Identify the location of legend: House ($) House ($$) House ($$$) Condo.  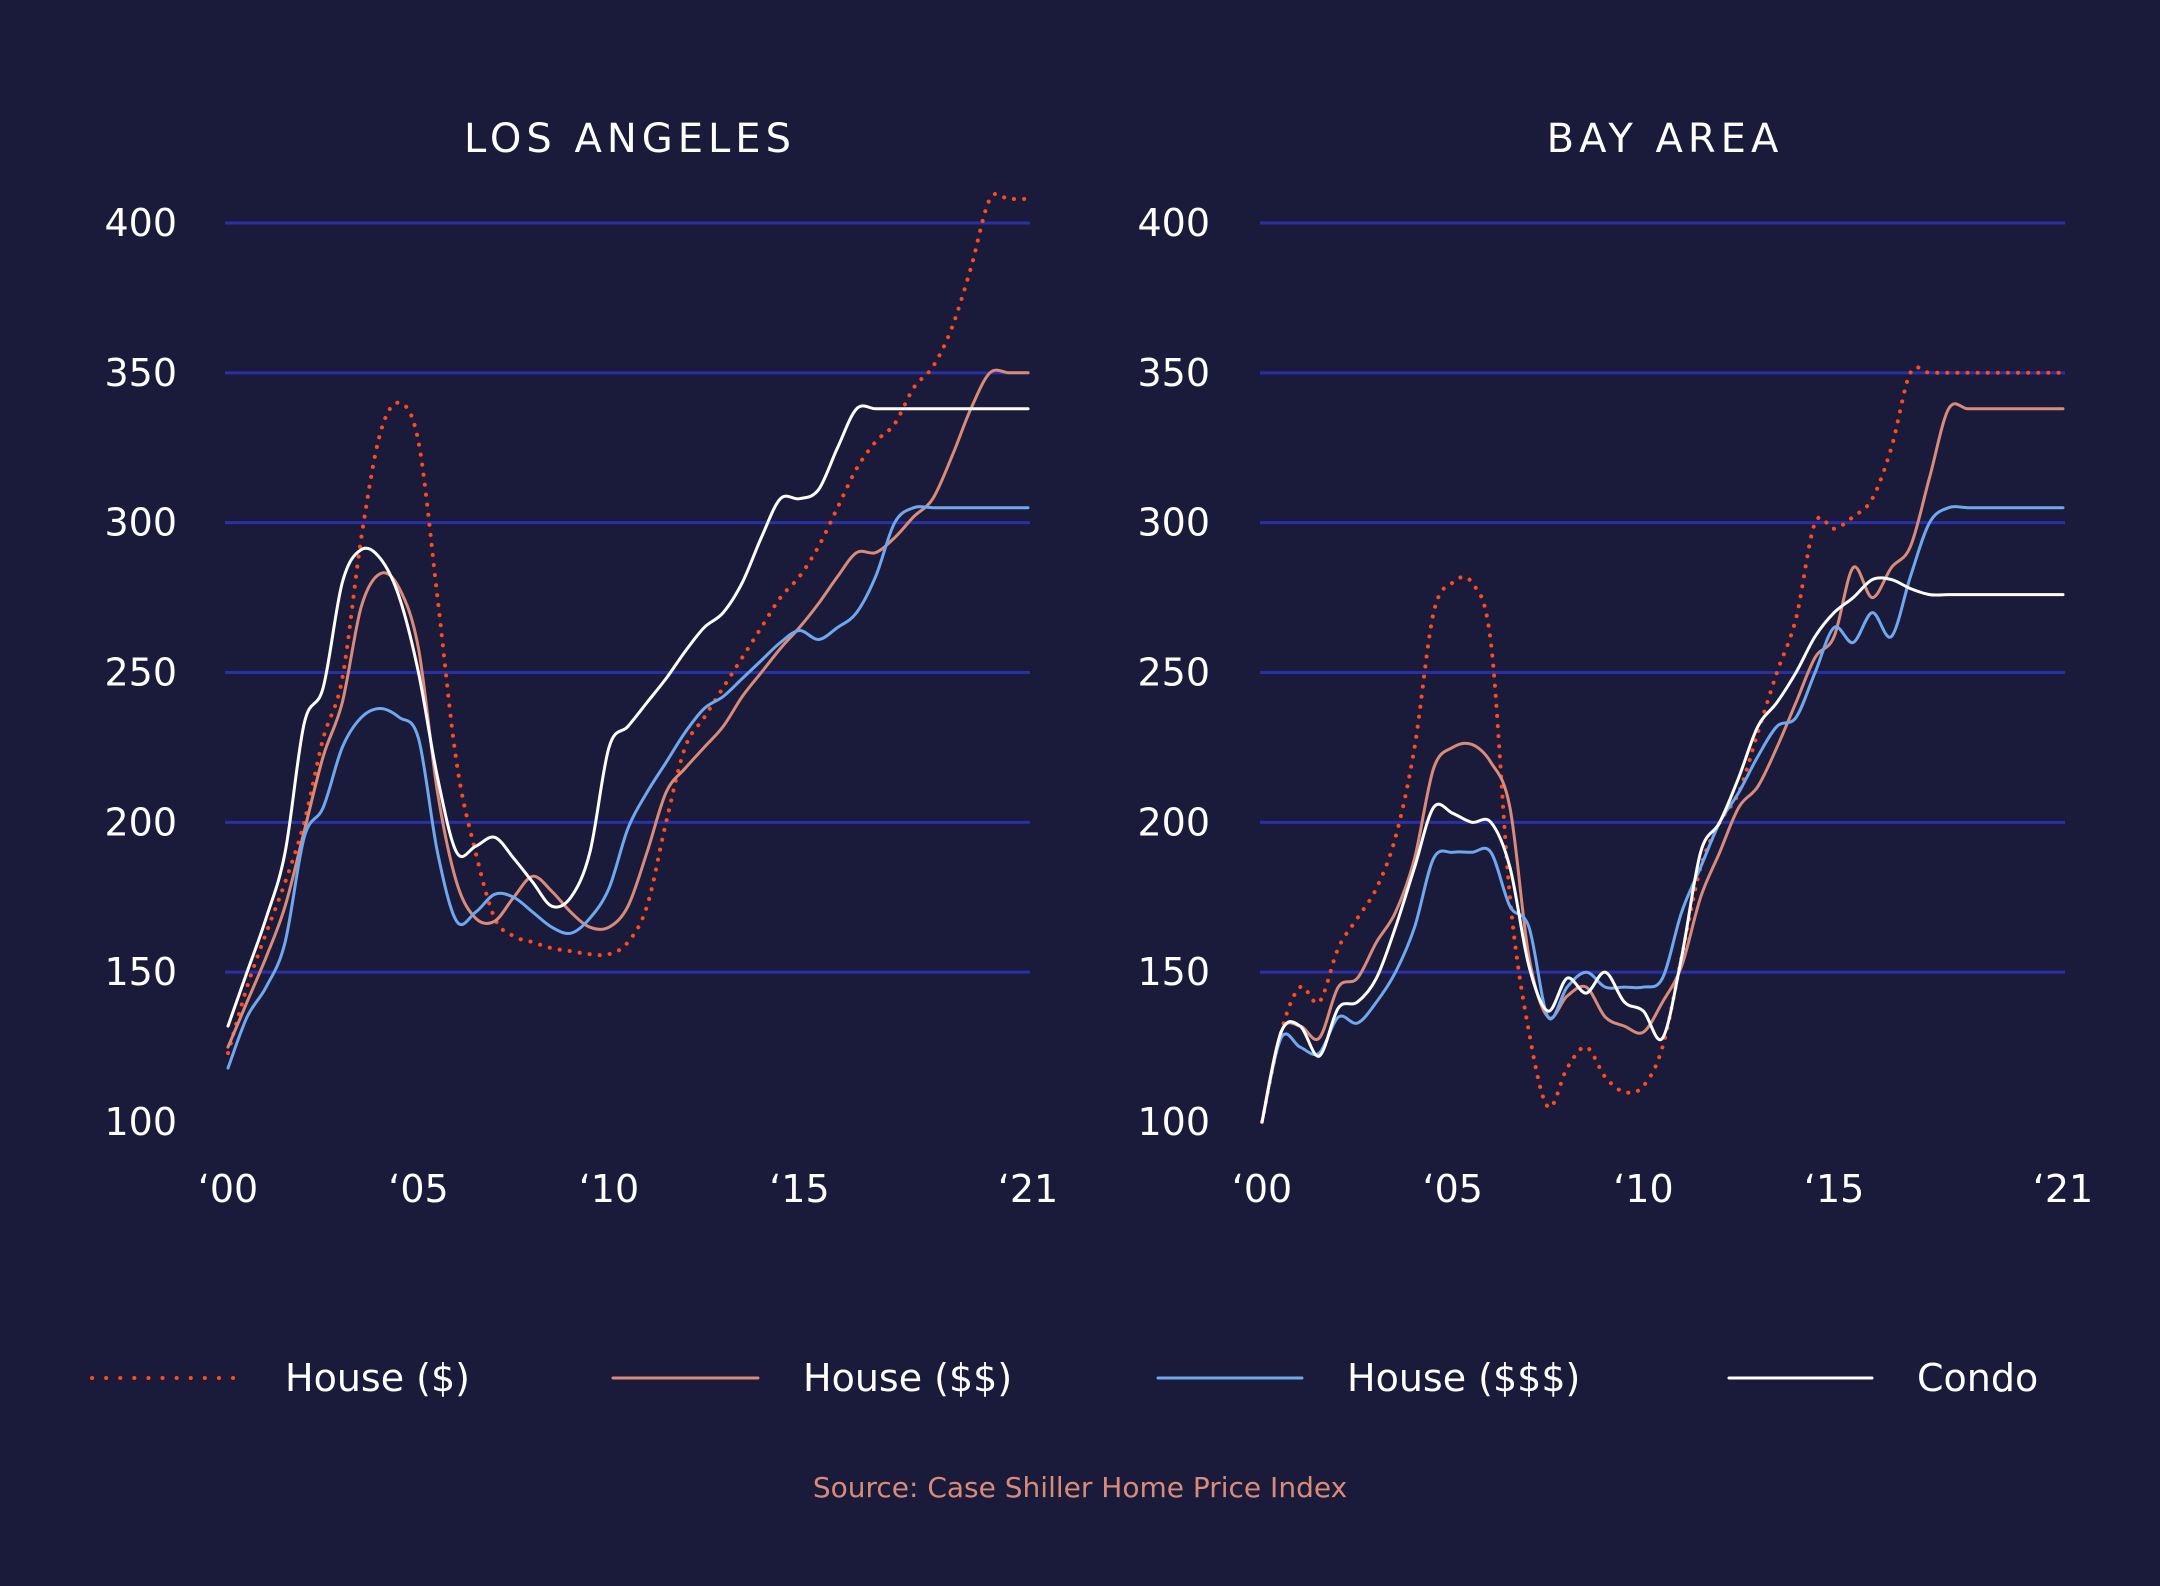
(1064, 1378).